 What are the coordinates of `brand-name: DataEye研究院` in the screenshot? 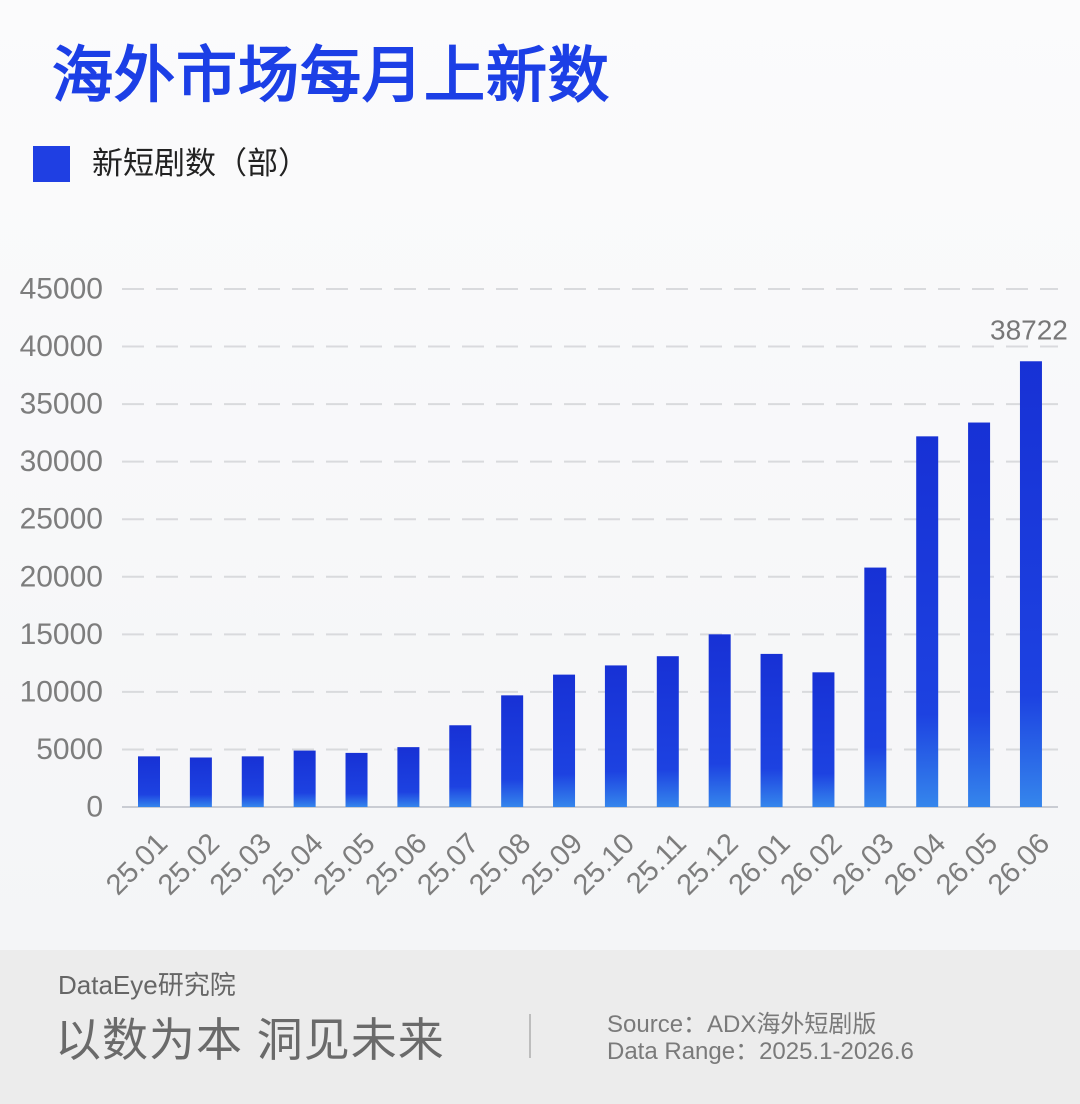 It's located at (147, 985).